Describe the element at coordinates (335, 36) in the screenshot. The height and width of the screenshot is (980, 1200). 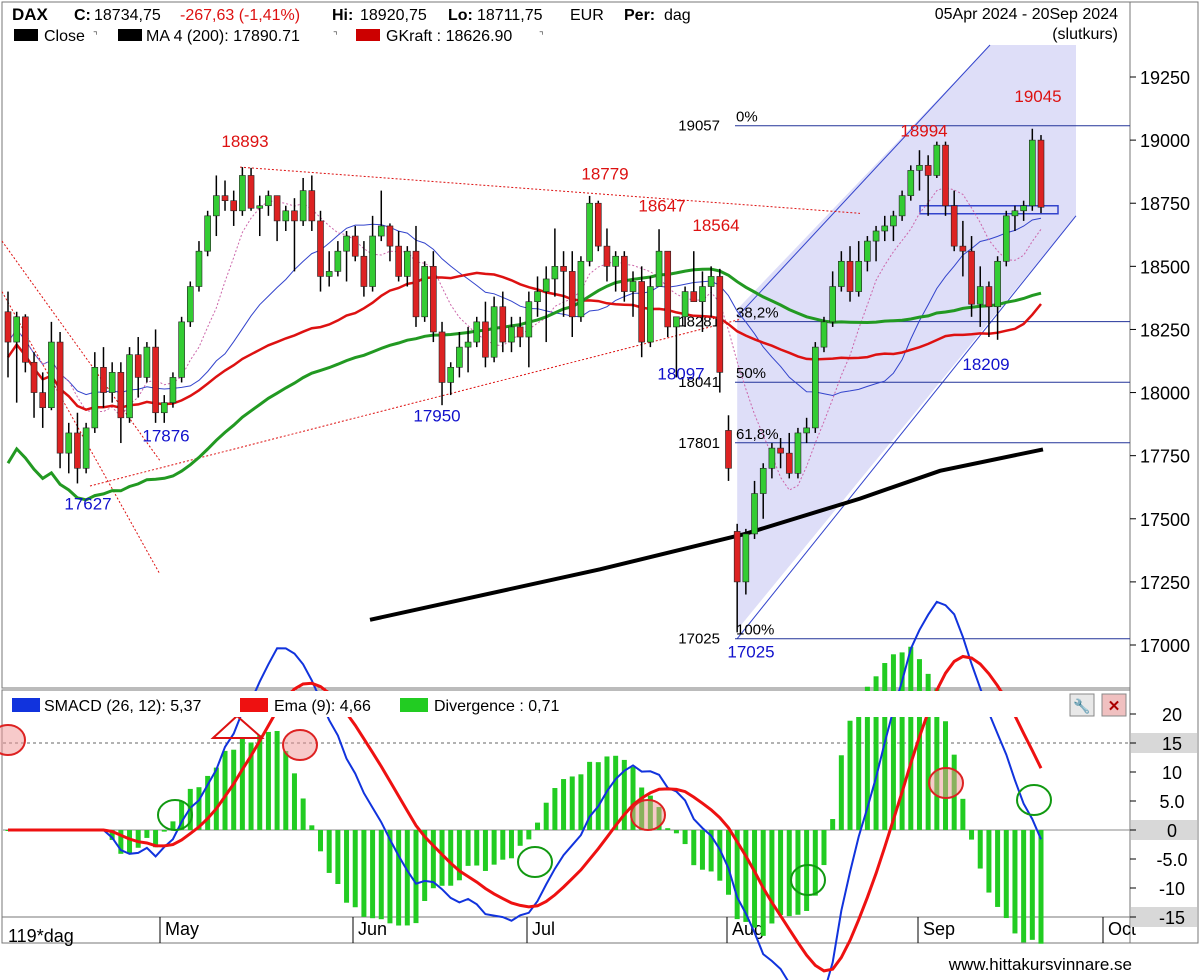
I see `legend-ma-dropdown-icon: ⌝` at that location.